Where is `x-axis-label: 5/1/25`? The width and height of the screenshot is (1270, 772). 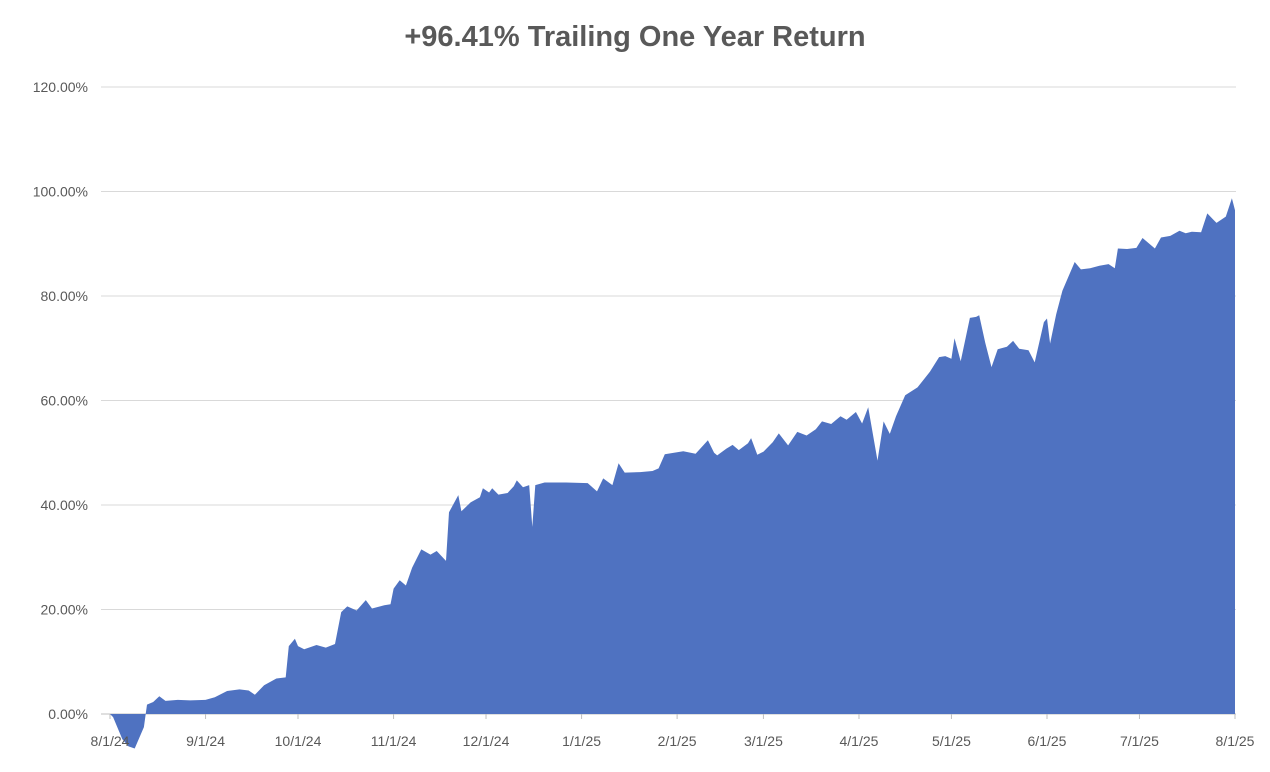
x-axis-label: 5/1/25 is located at coordinates (951, 741).